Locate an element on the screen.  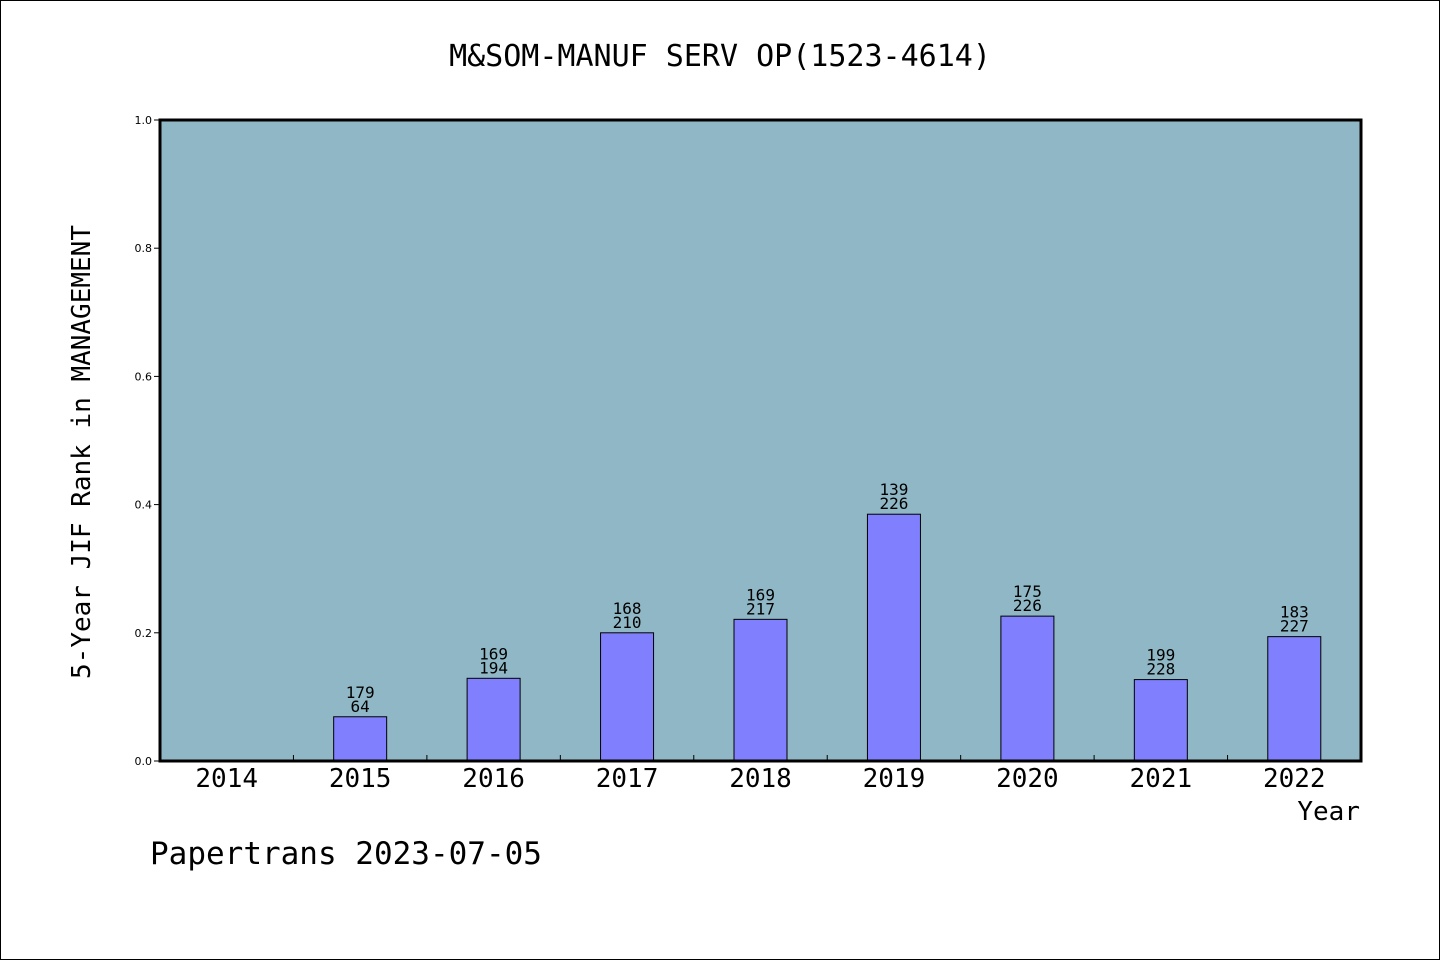
bar-label-top: 199 is located at coordinates (1160, 655).